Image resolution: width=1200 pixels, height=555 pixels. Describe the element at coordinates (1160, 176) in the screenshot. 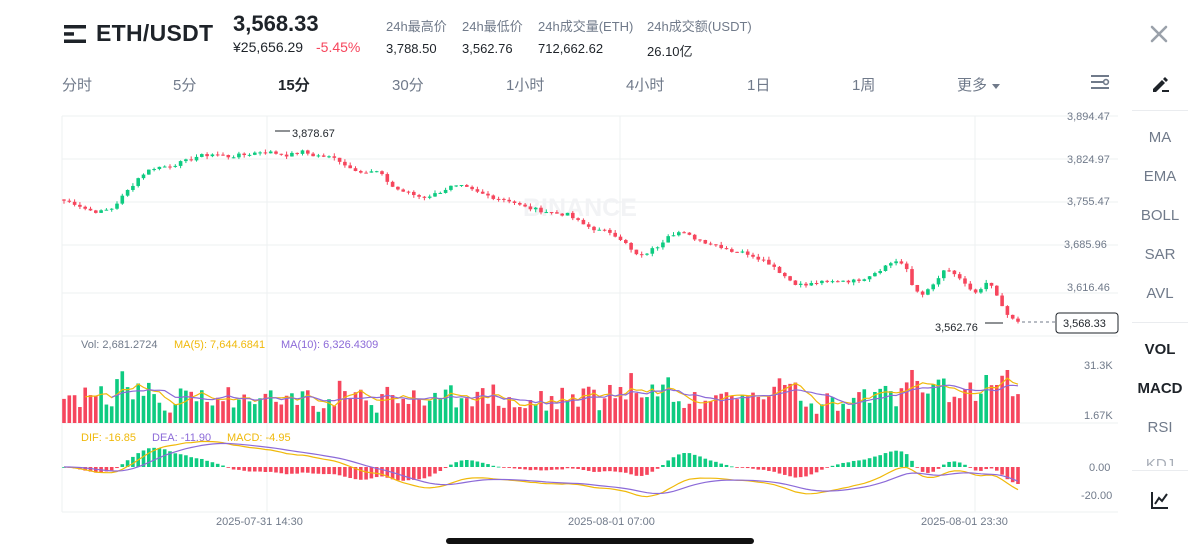

I see `indicator-ema: EMA` at that location.